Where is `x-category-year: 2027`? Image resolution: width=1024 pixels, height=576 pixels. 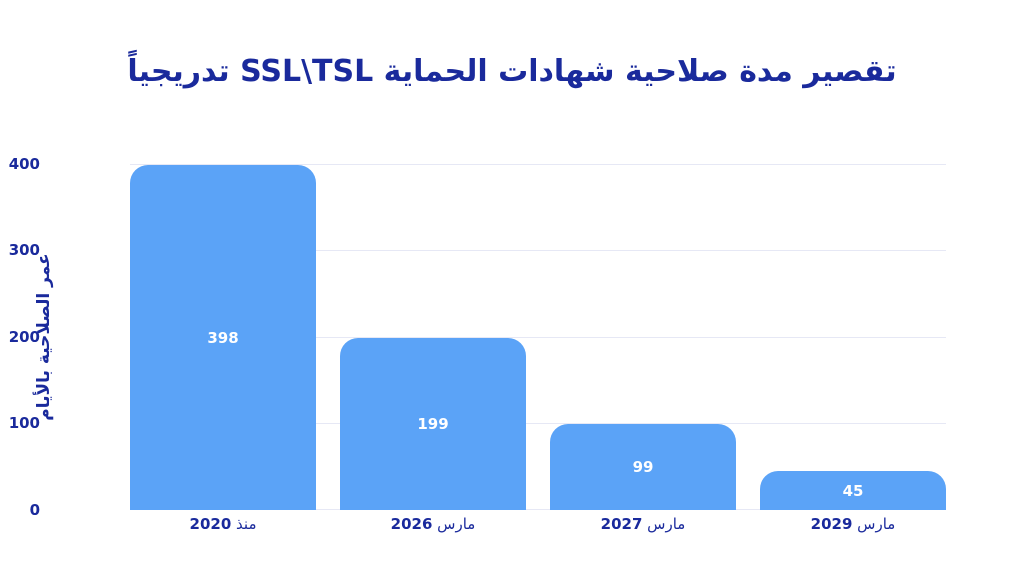 x-category-year: 2027 is located at coordinates (621, 524).